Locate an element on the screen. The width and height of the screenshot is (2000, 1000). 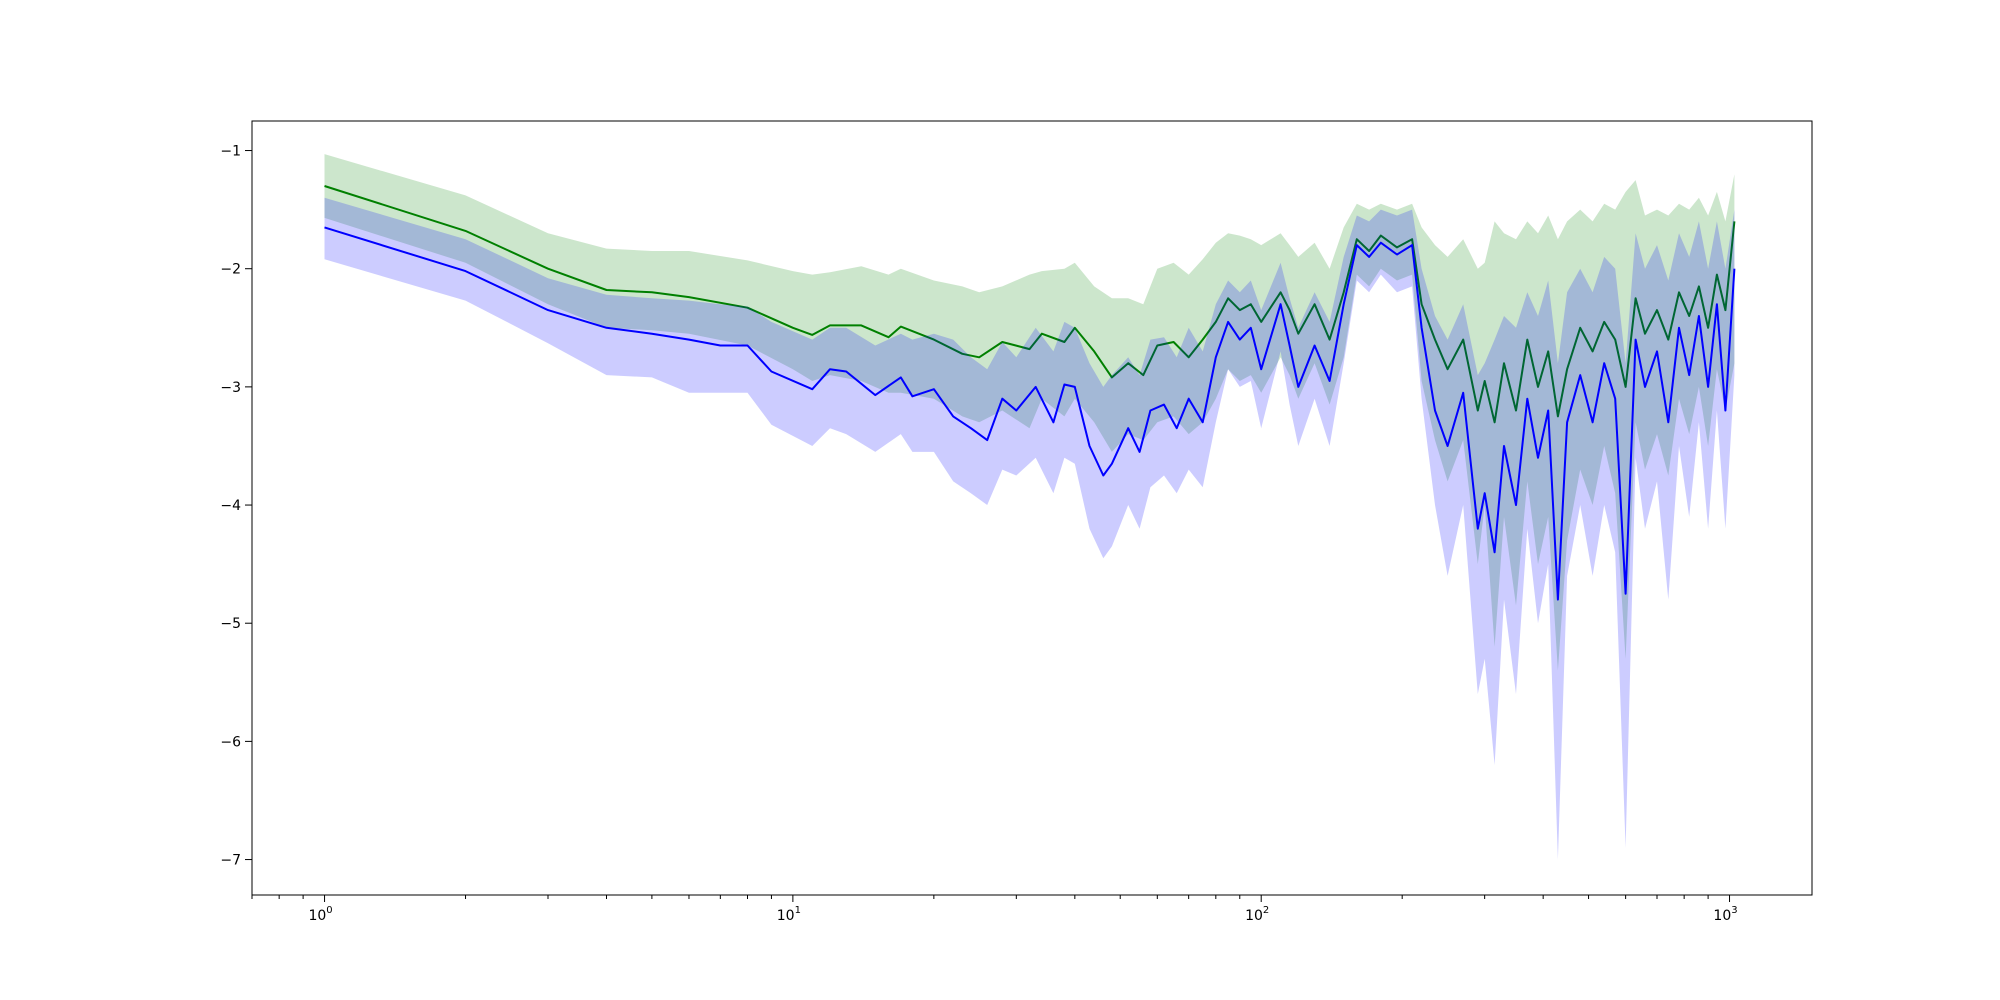
y-tick-label: −2 is located at coordinates (230, 270).